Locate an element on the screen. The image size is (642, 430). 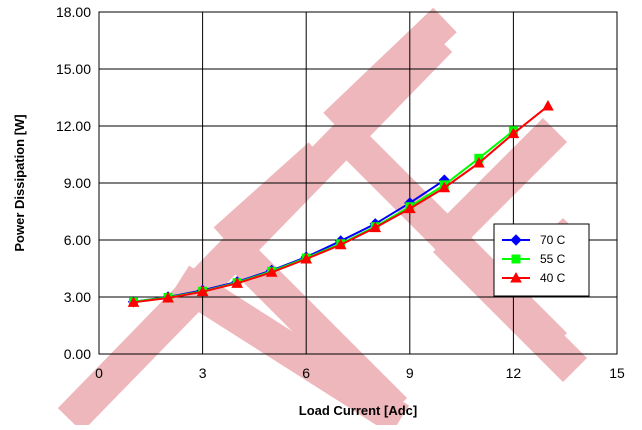
y-tick-label: 9.00 is located at coordinates (77, 183).